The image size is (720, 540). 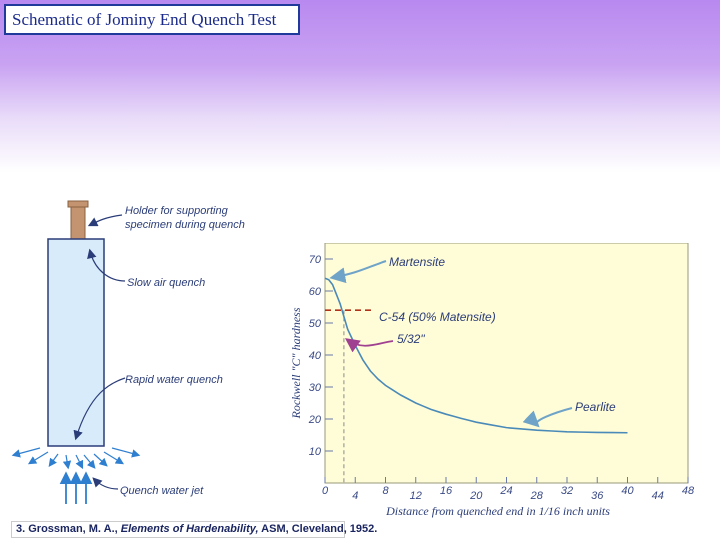 What do you see at coordinates (355, 496) in the screenshot?
I see `x-tick-label: 4` at bounding box center [355, 496].